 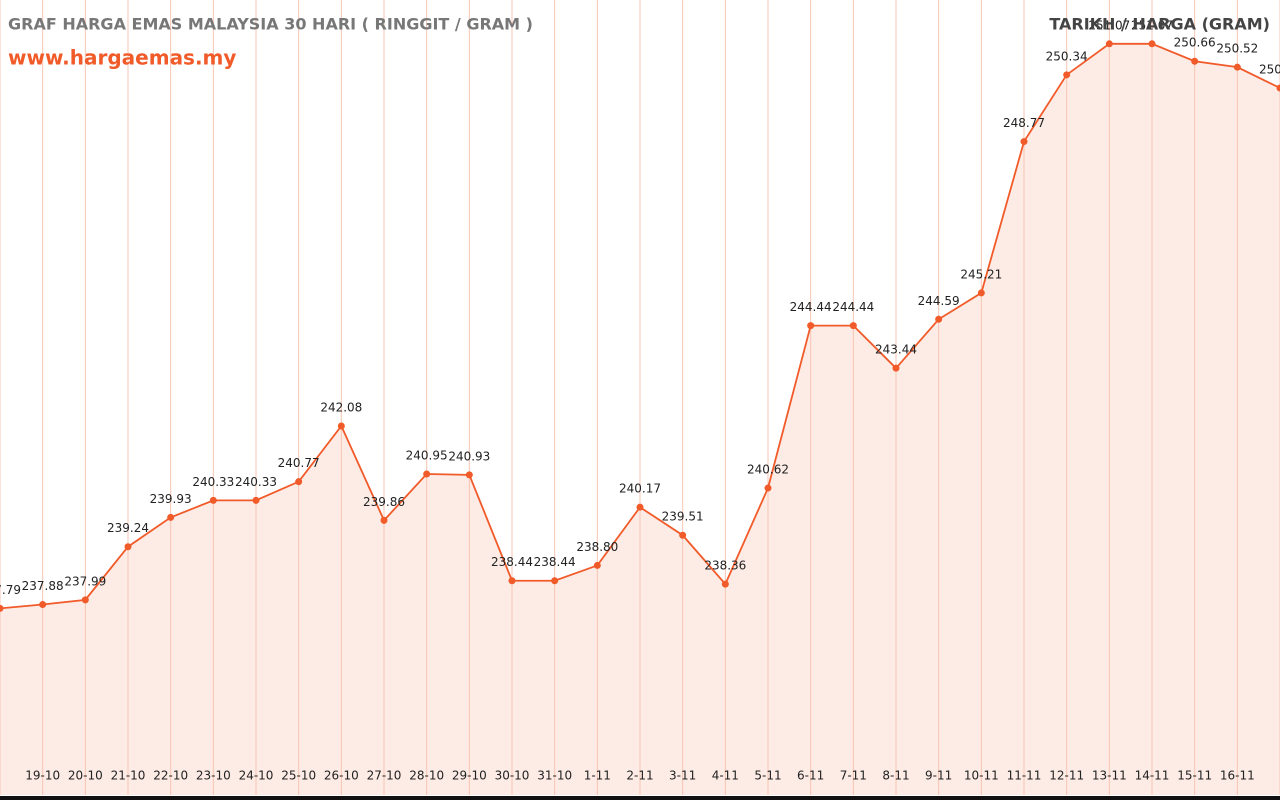 What do you see at coordinates (1067, 56) in the screenshot?
I see `data-label: 250.34` at bounding box center [1067, 56].